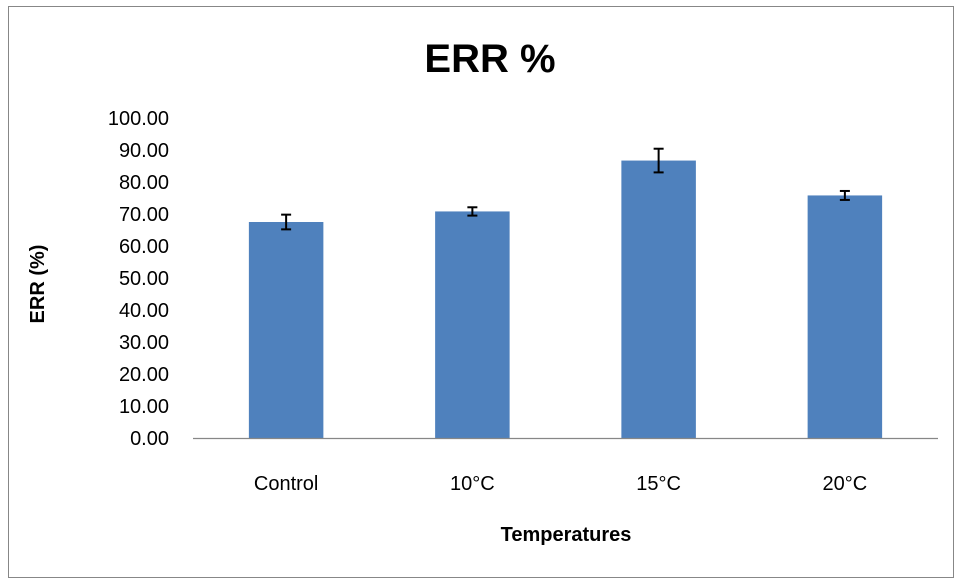  What do you see at coordinates (144, 407) in the screenshot?
I see `y-tick-label: 10.00` at bounding box center [144, 407].